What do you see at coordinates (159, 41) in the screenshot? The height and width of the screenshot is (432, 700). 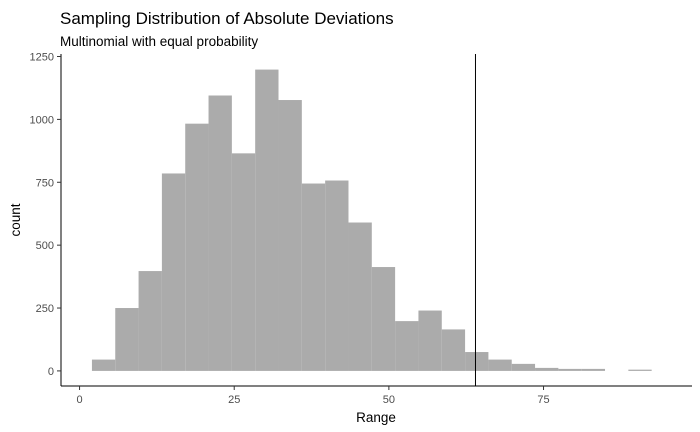 I see `chart-subtitle: Multinomial with equal probability` at bounding box center [159, 41].